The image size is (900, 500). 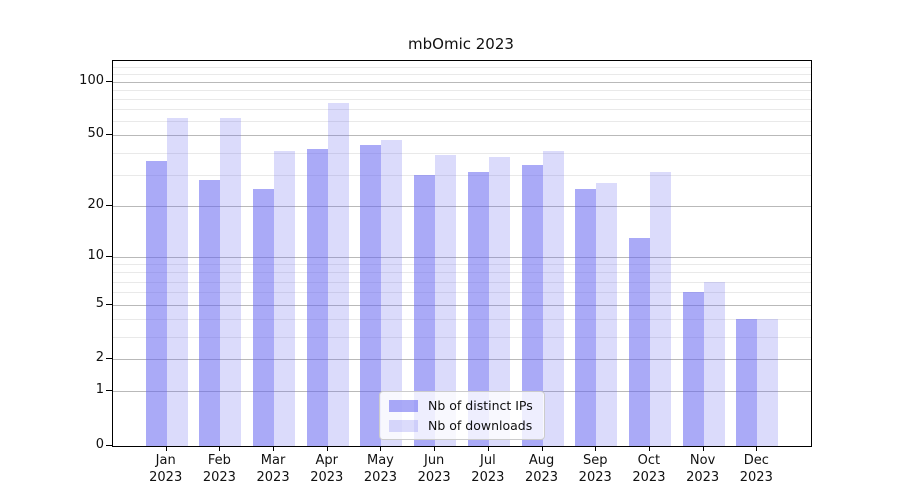 I want to click on x-tick-label: Jan 2023, so click(x=166, y=469).